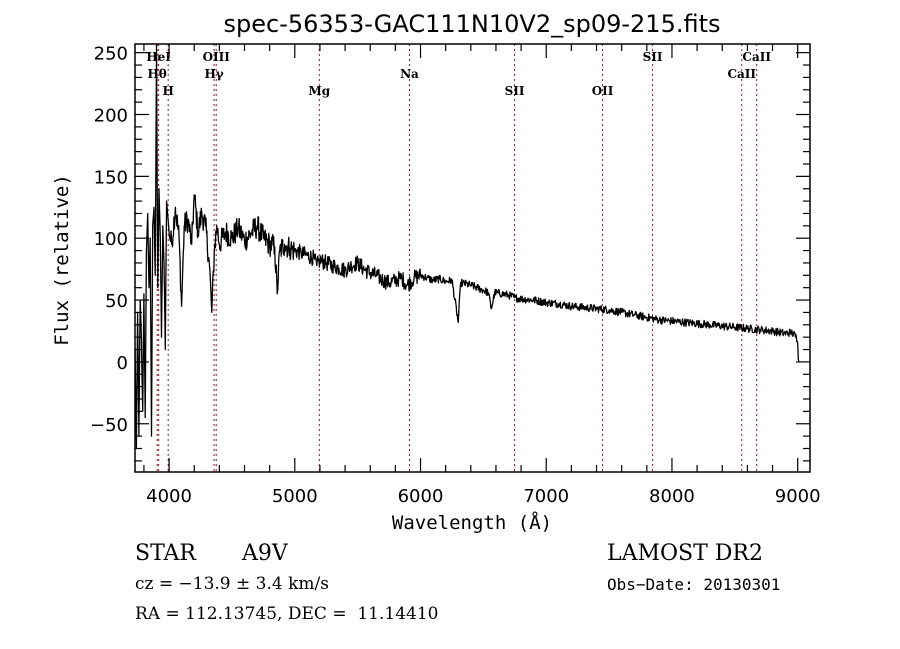 The height and width of the screenshot is (649, 900). I want to click on y-tick-label: 200, so click(111, 116).